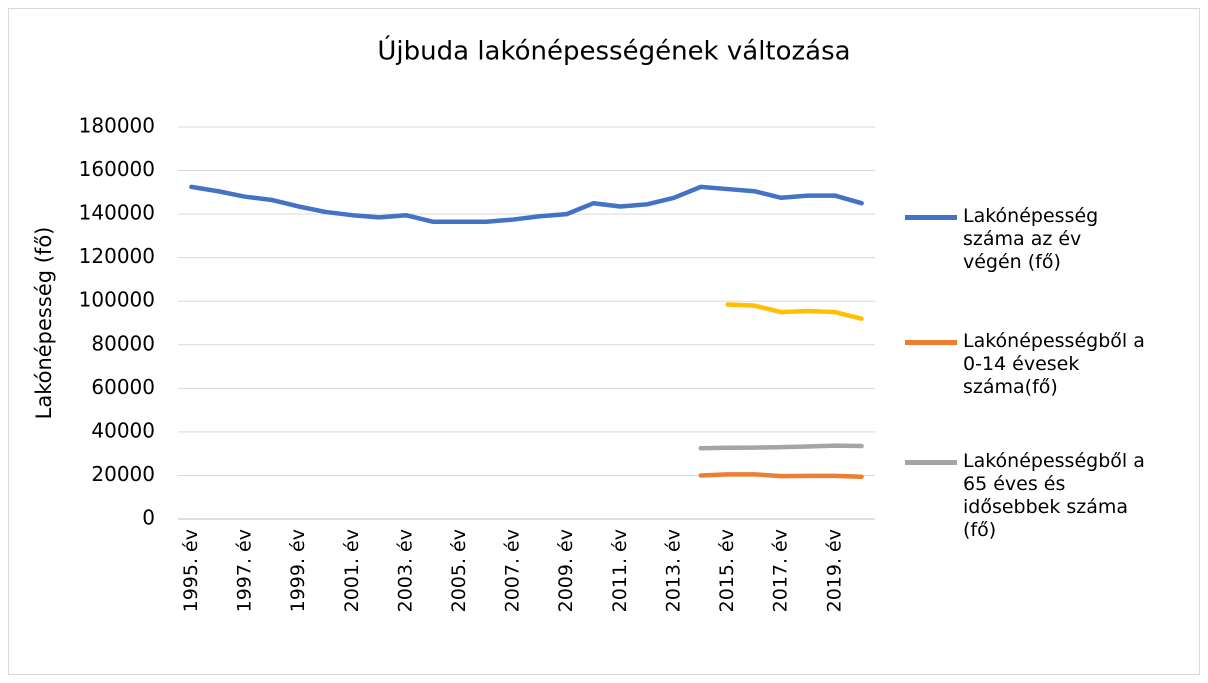 The height and width of the screenshot is (683, 1208). Describe the element at coordinates (727, 570) in the screenshot. I see `x-tick-label: 2015. év` at that location.